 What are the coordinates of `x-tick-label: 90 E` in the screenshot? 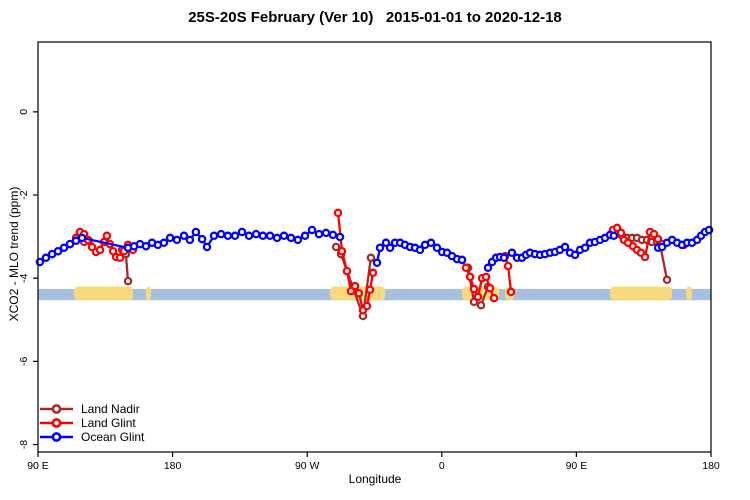 It's located at (38, 466).